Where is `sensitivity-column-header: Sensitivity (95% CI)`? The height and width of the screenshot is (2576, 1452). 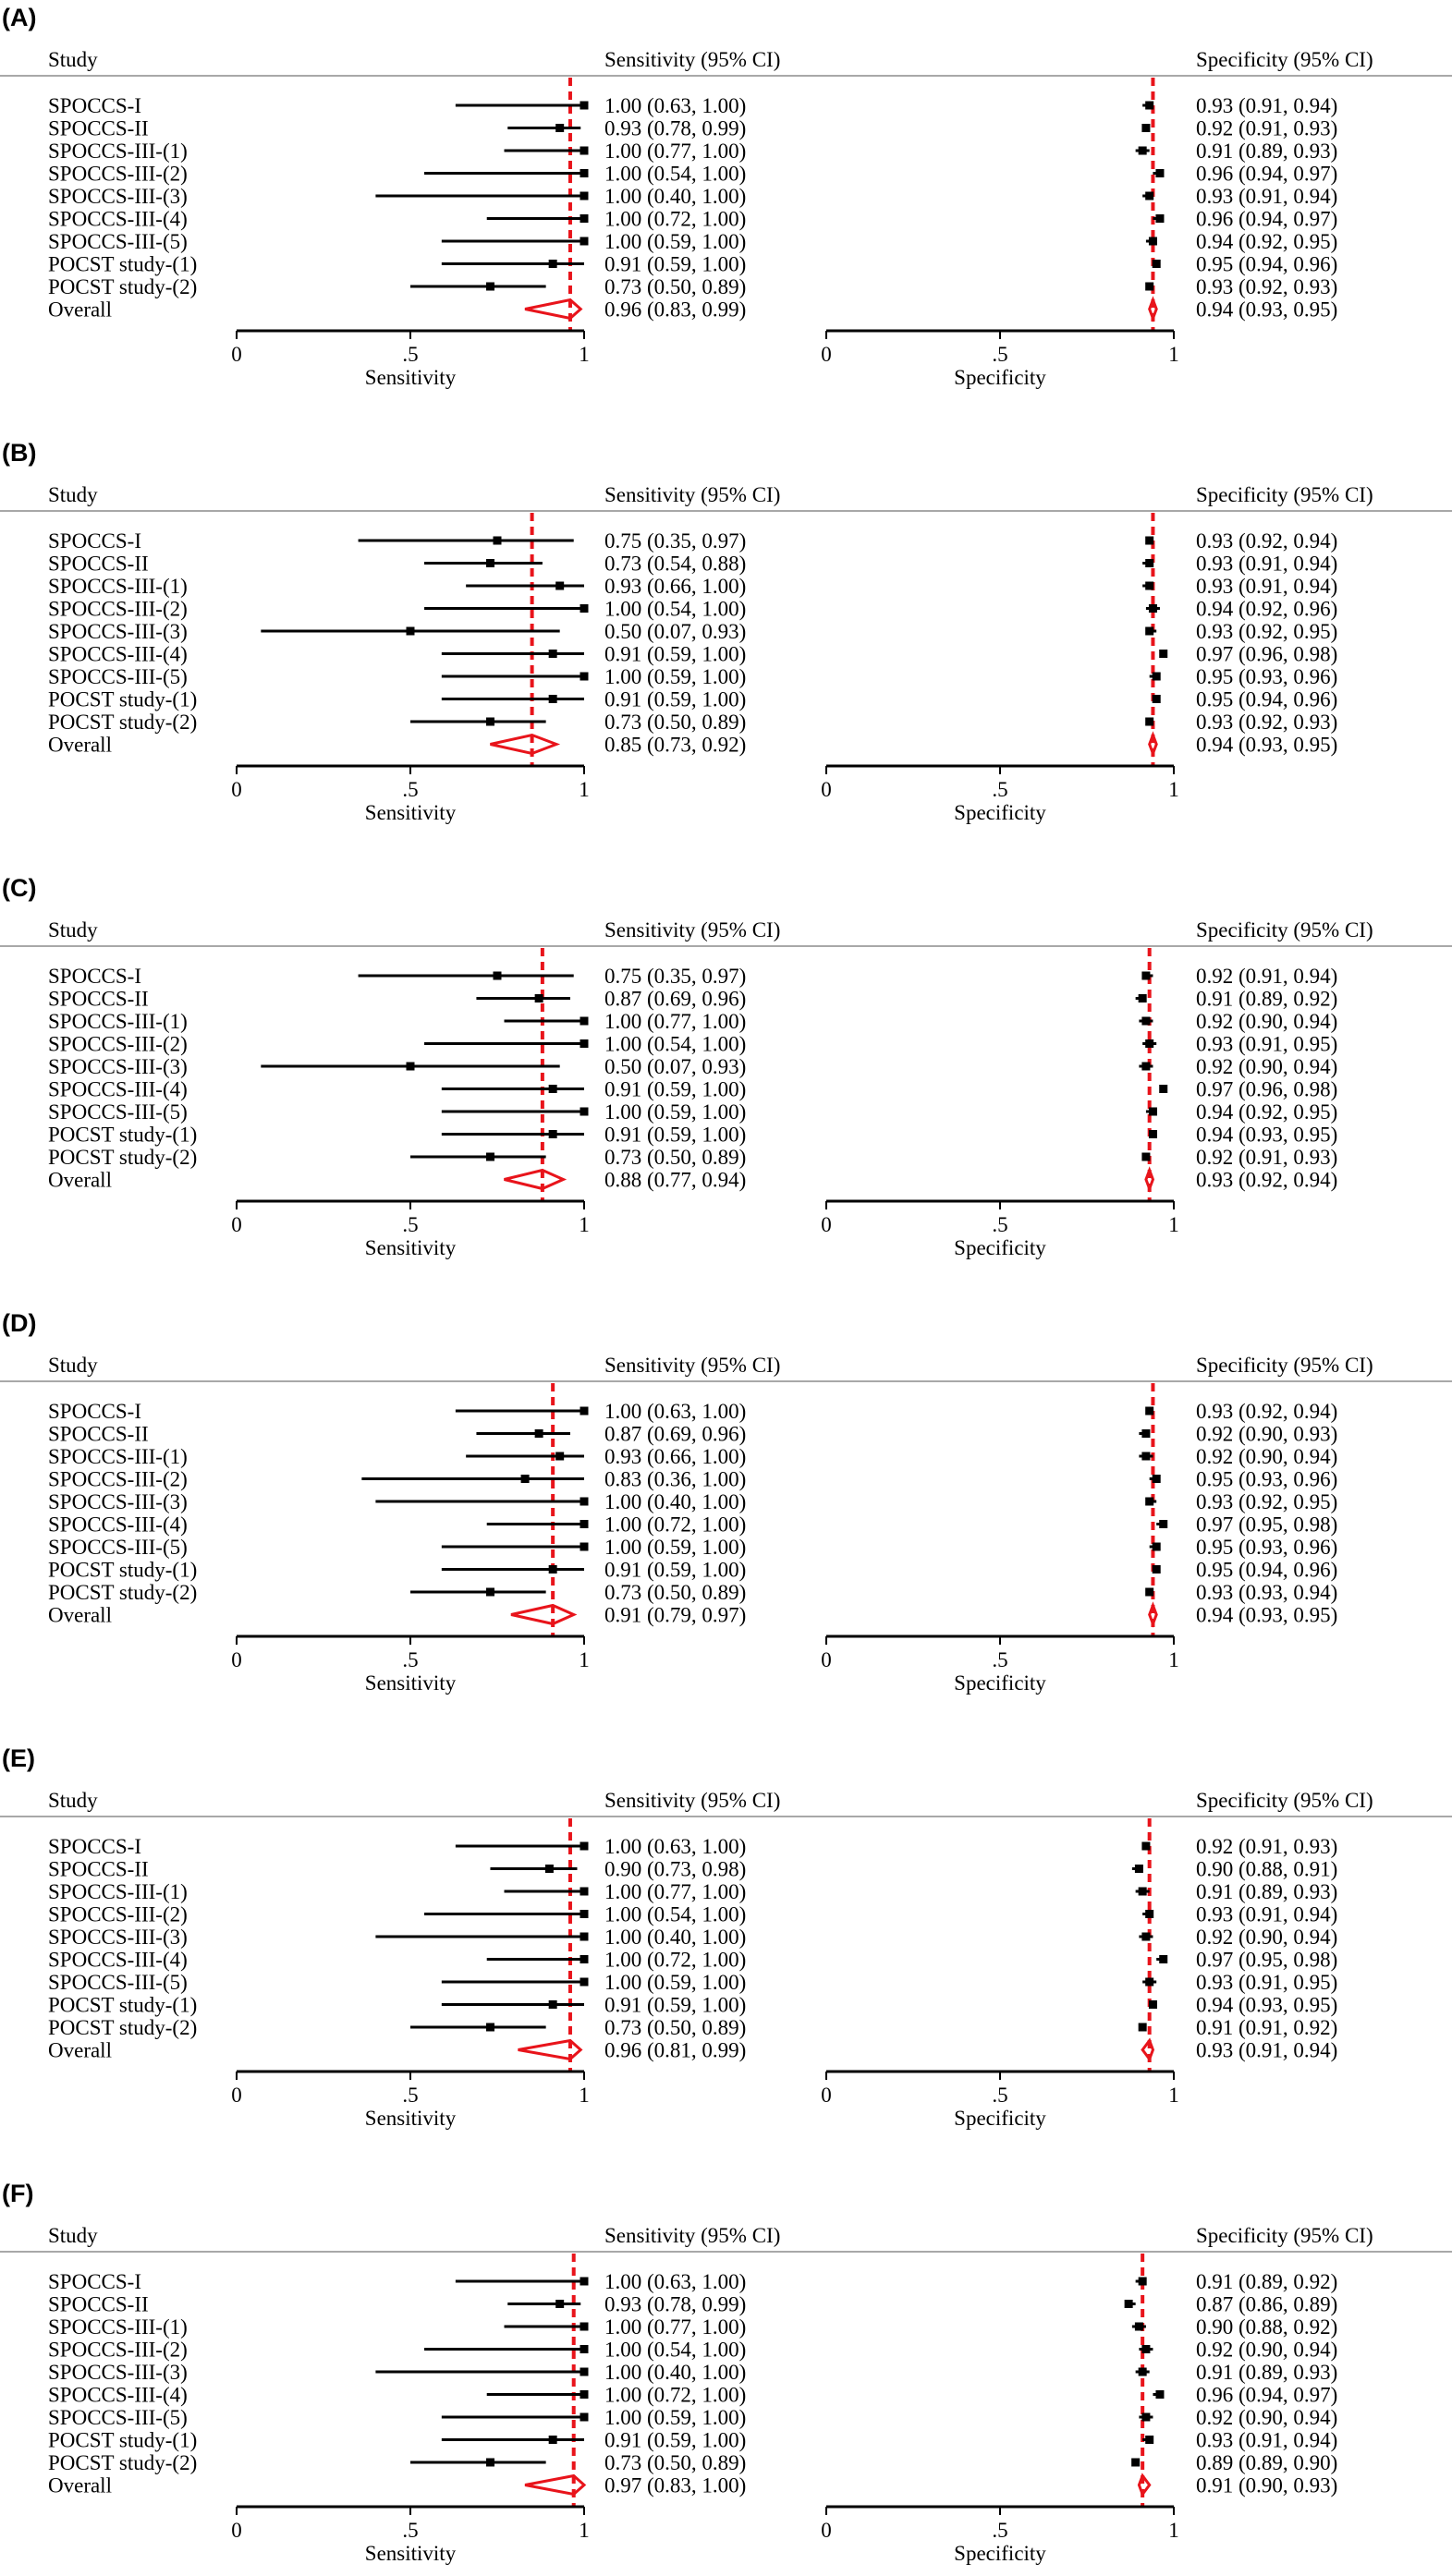 sensitivity-column-header: Sensitivity (95% CI) is located at coordinates (692, 1800).